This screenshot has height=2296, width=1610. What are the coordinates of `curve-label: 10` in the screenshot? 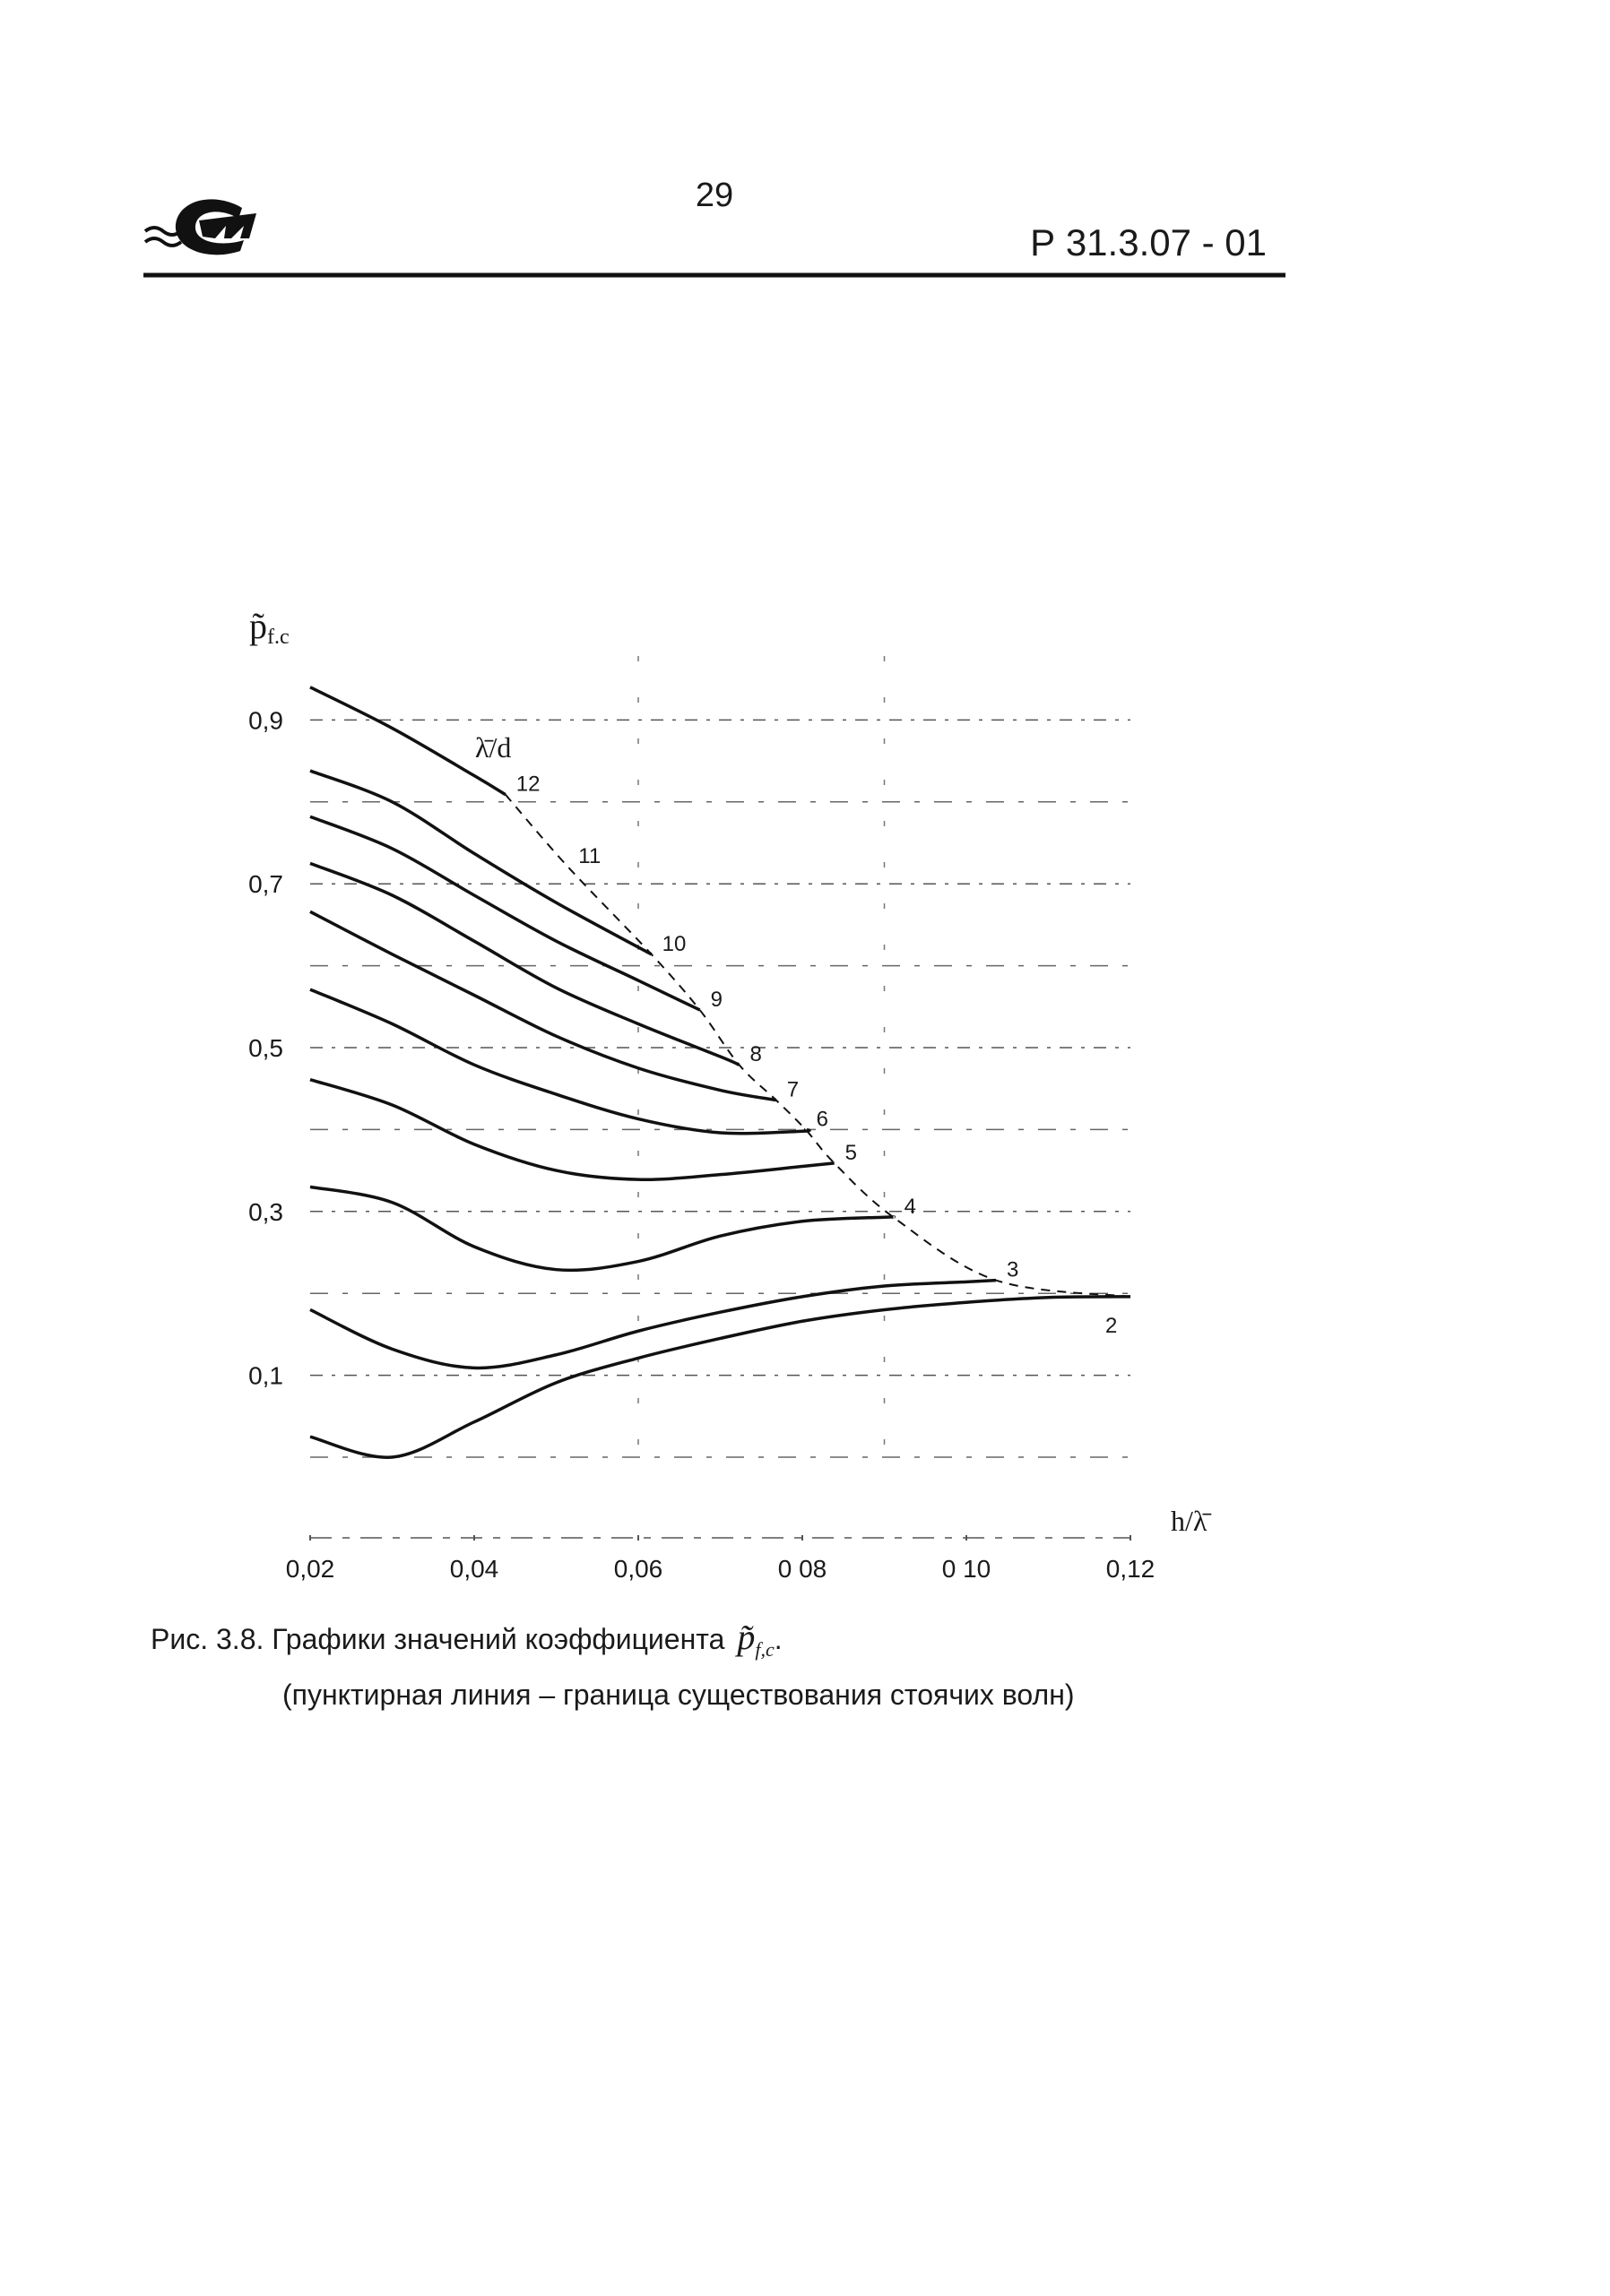 It's located at (674, 944).